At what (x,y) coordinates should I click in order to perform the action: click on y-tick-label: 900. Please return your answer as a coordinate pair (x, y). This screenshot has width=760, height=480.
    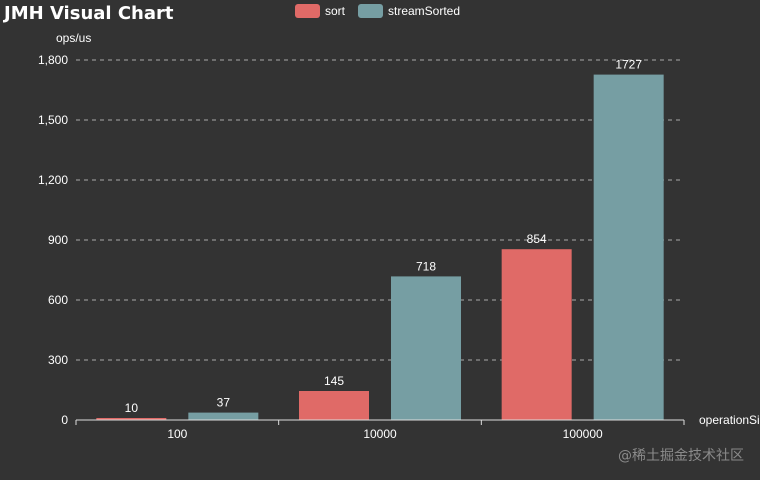
    Looking at the image, I should click on (58, 240).